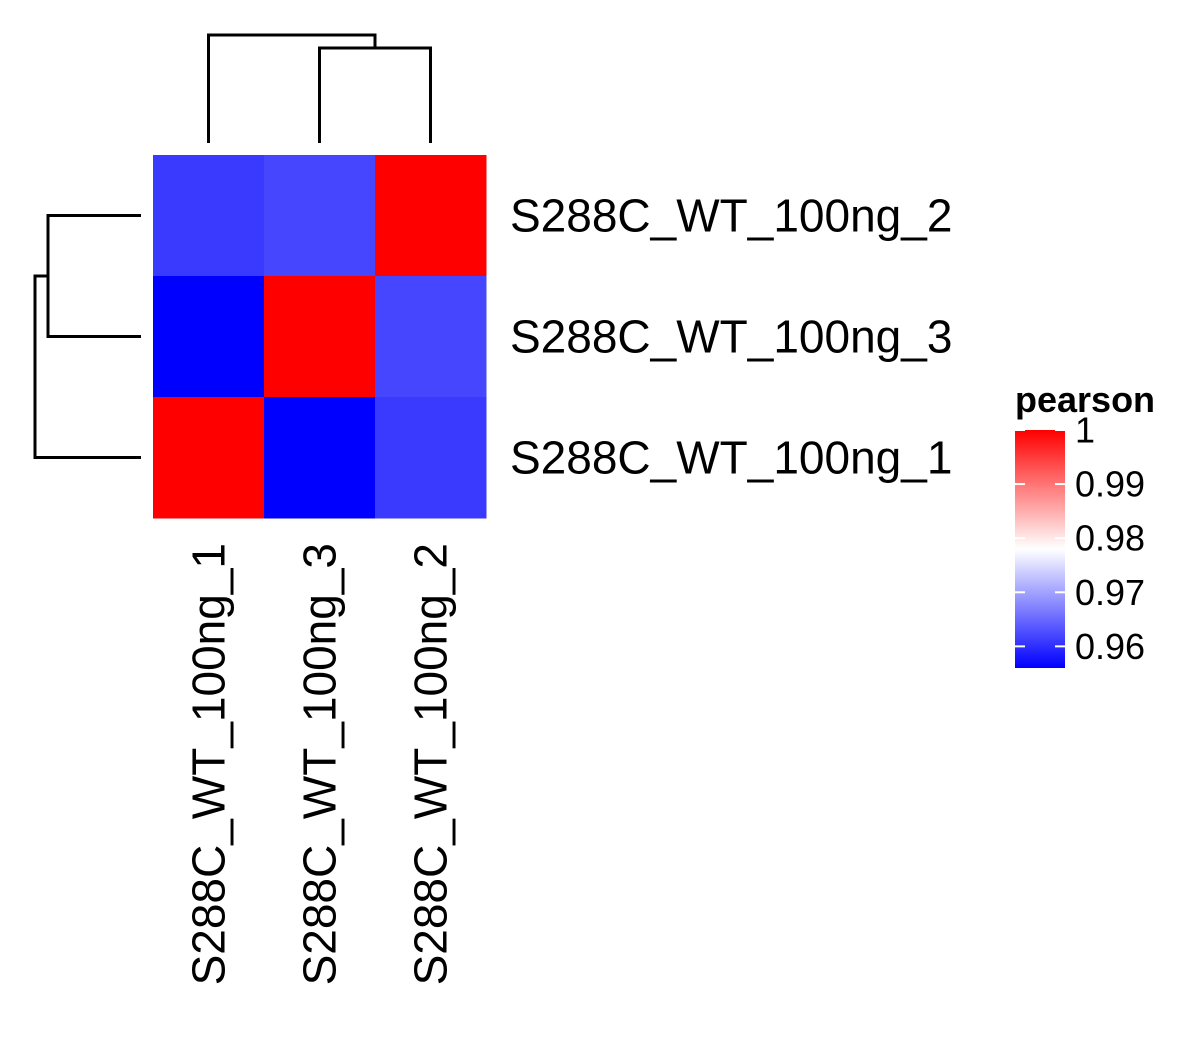 The width and height of the screenshot is (1200, 1050). I want to click on legend-tick-label: 1, so click(1085, 430).